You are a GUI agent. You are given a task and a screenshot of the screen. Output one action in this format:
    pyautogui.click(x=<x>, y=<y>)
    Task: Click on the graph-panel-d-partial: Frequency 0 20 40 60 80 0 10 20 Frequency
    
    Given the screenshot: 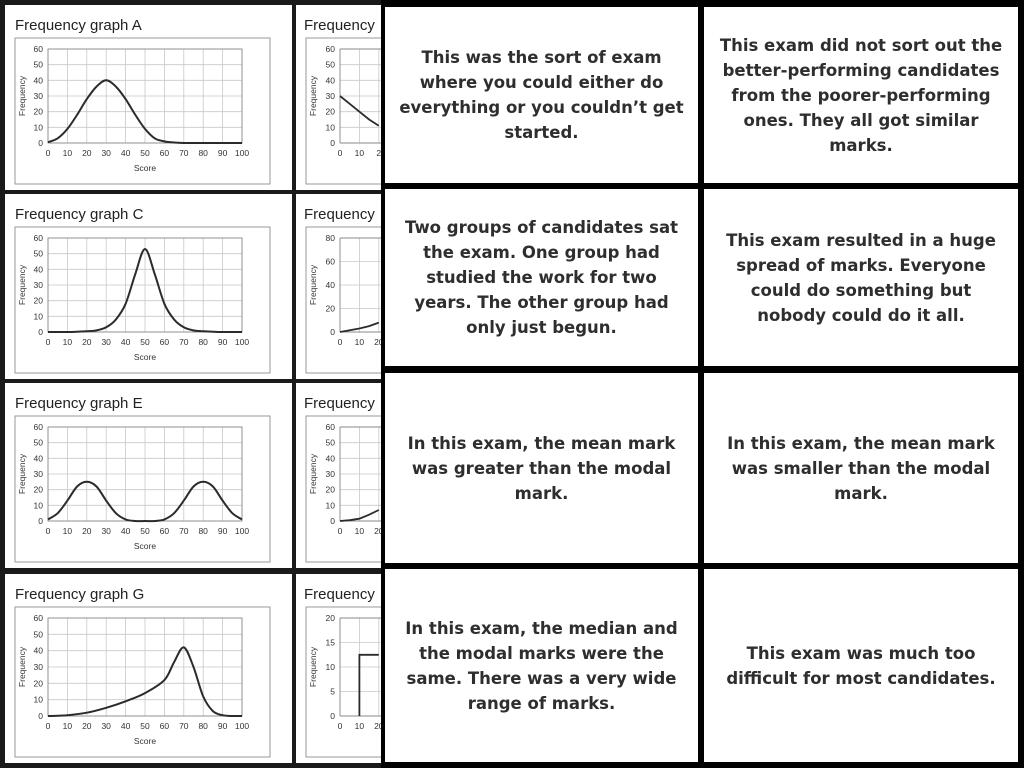 What is the action you would take?
    pyautogui.click(x=341, y=286)
    